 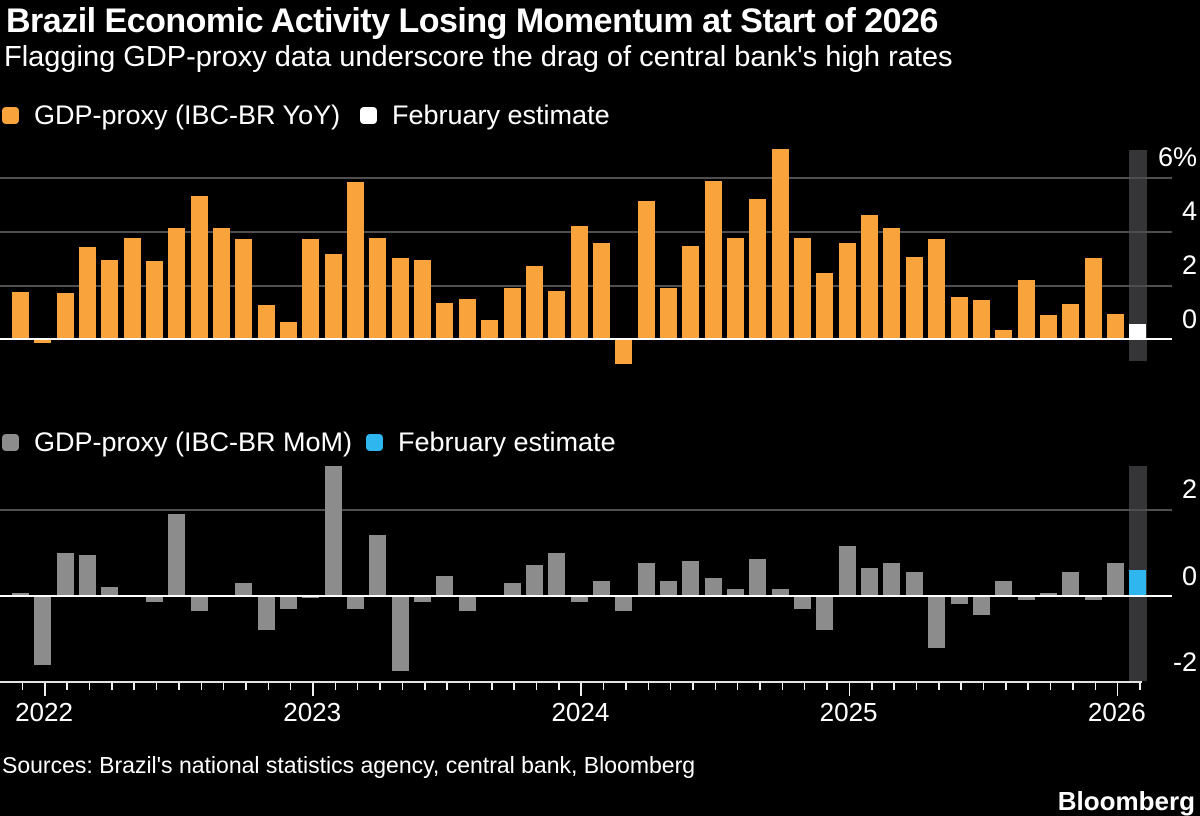 I want to click on x-axis-year-label: 2023, so click(x=312, y=712).